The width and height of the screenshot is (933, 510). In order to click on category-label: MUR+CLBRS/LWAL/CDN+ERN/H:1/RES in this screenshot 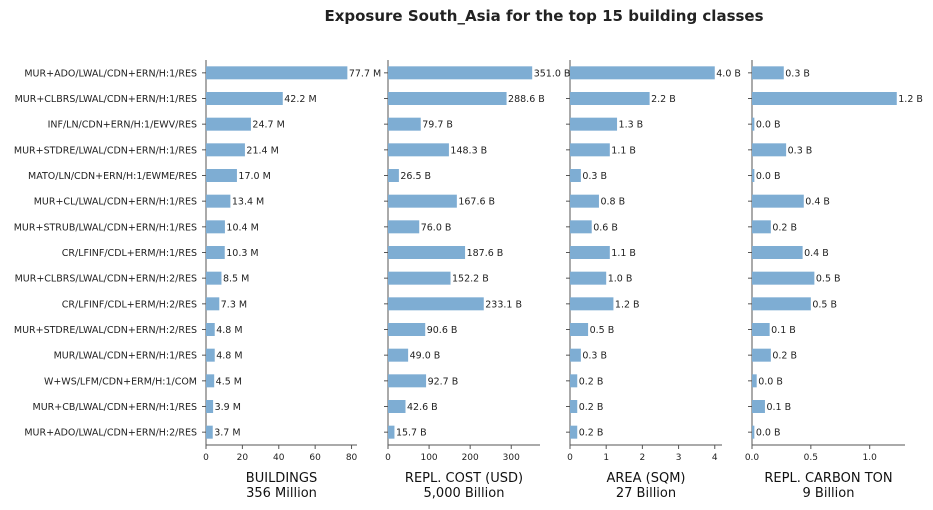, I will do `click(106, 99)`.